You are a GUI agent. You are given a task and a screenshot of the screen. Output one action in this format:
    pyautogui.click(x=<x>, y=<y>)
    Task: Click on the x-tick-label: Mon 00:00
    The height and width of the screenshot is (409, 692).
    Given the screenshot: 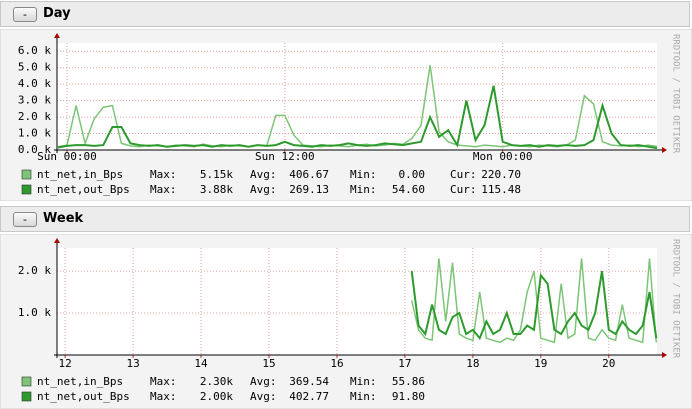 What is the action you would take?
    pyautogui.click(x=503, y=156)
    